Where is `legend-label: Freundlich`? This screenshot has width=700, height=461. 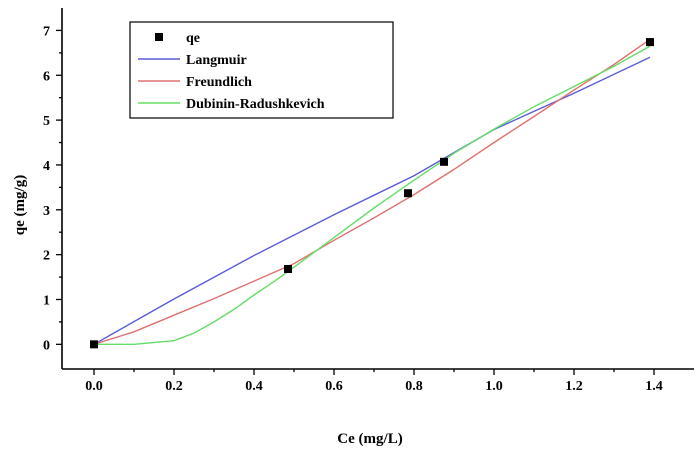 legend-label: Freundlich is located at coordinates (219, 82).